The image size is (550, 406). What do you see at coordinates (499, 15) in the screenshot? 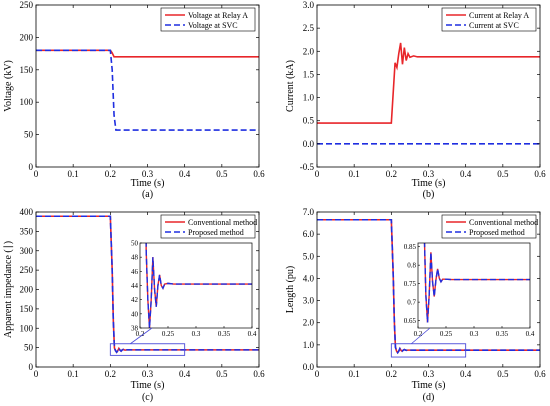
I see `legend-label-1: Current at Relay A` at bounding box center [499, 15].